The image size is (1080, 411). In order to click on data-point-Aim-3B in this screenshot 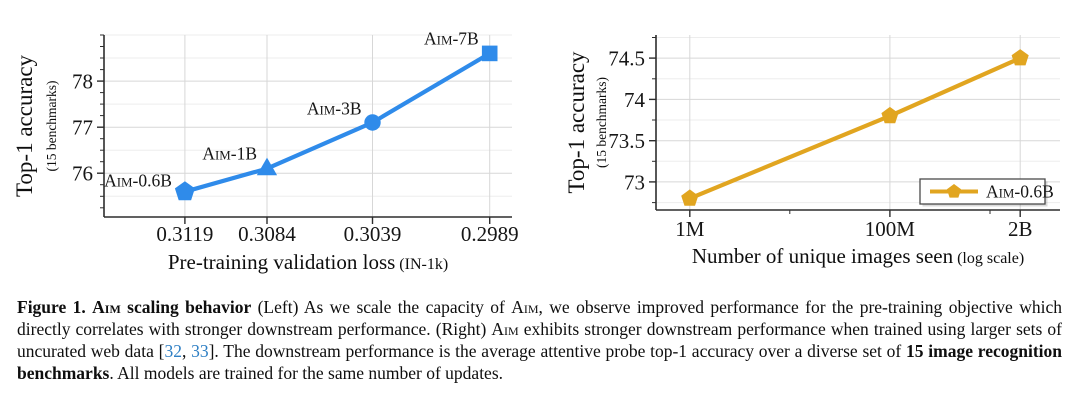, I will do `click(372, 122)`.